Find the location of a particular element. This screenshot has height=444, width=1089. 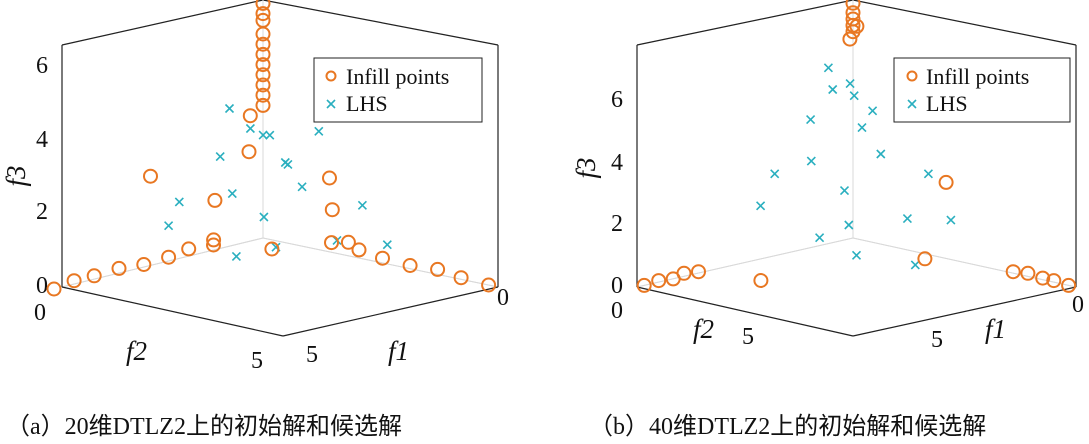

panel-b-legend-box is located at coordinates (982, 90).